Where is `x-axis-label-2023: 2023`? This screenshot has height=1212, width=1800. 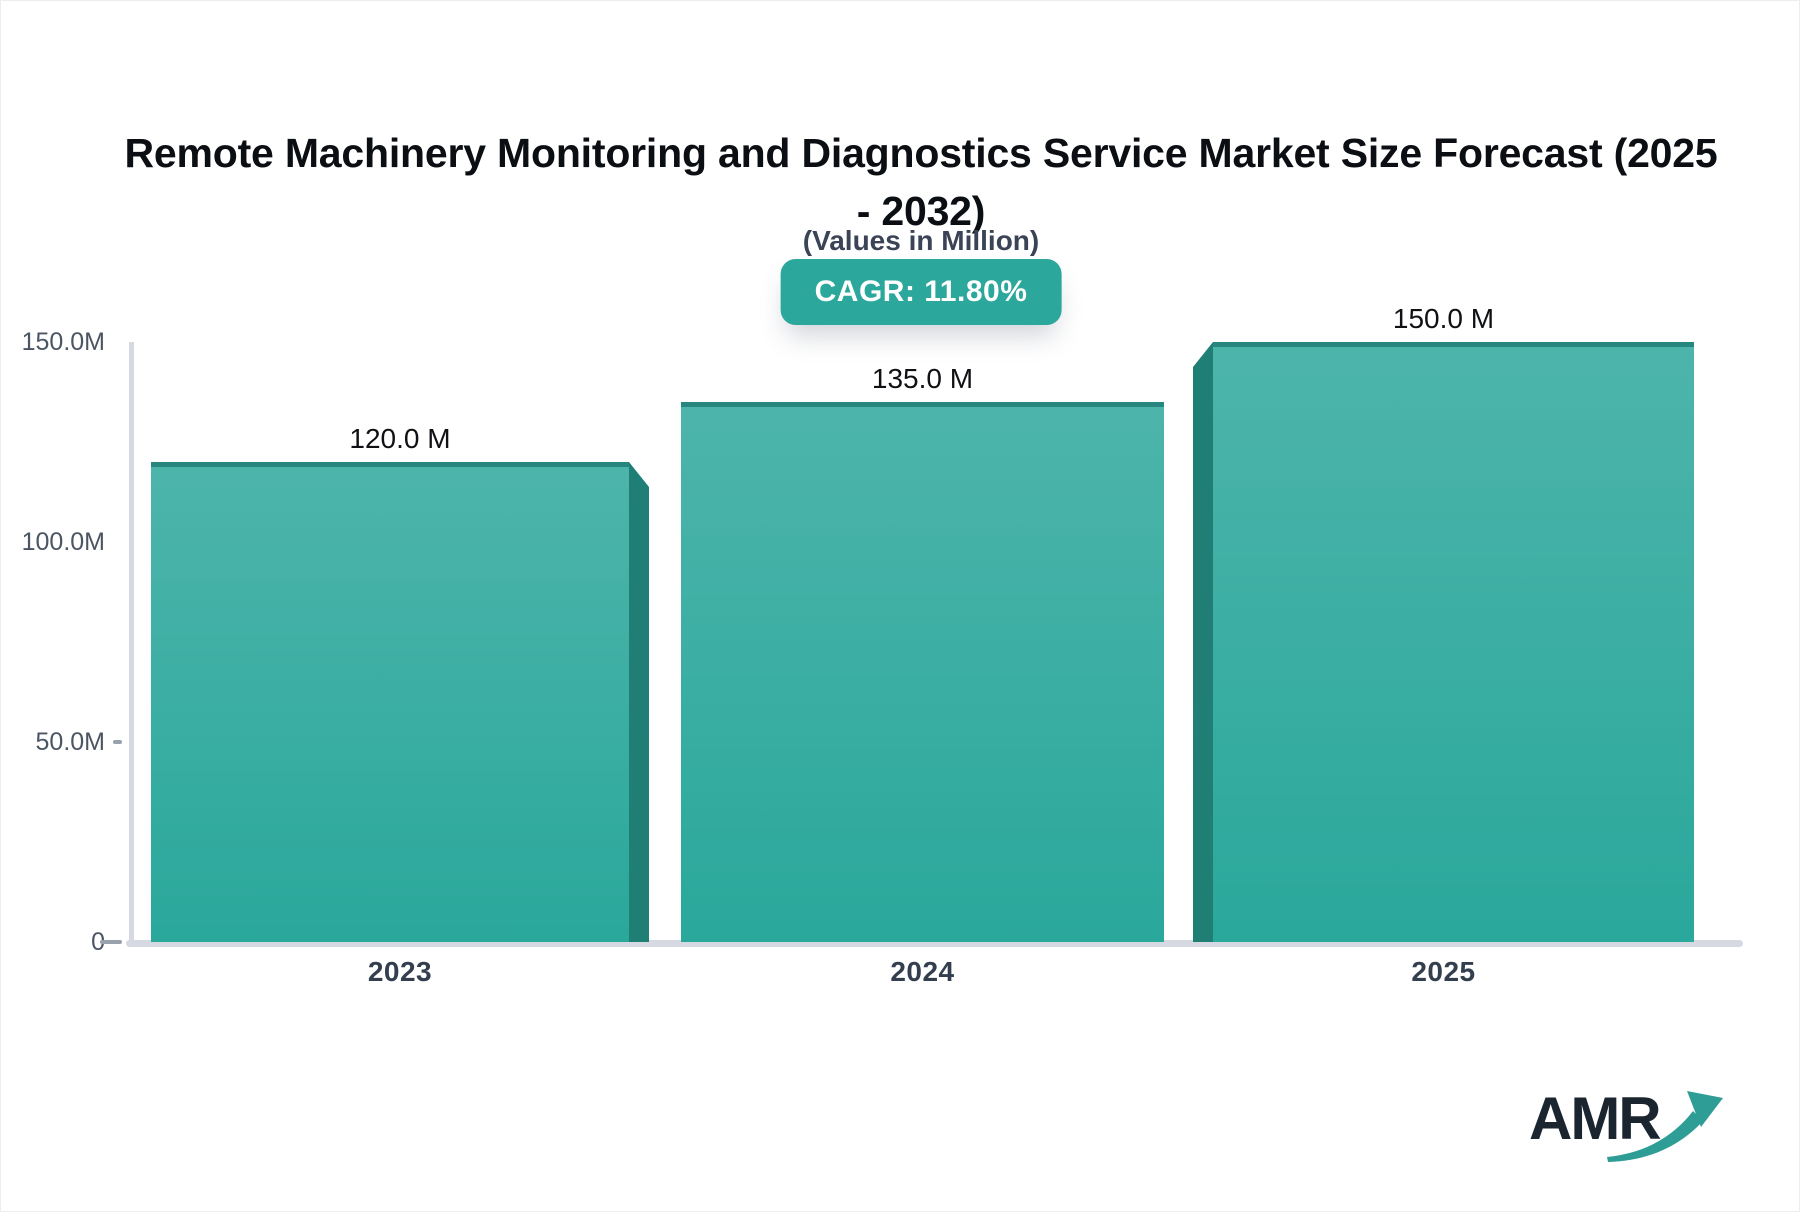 x-axis-label-2023: 2023 is located at coordinates (400, 971).